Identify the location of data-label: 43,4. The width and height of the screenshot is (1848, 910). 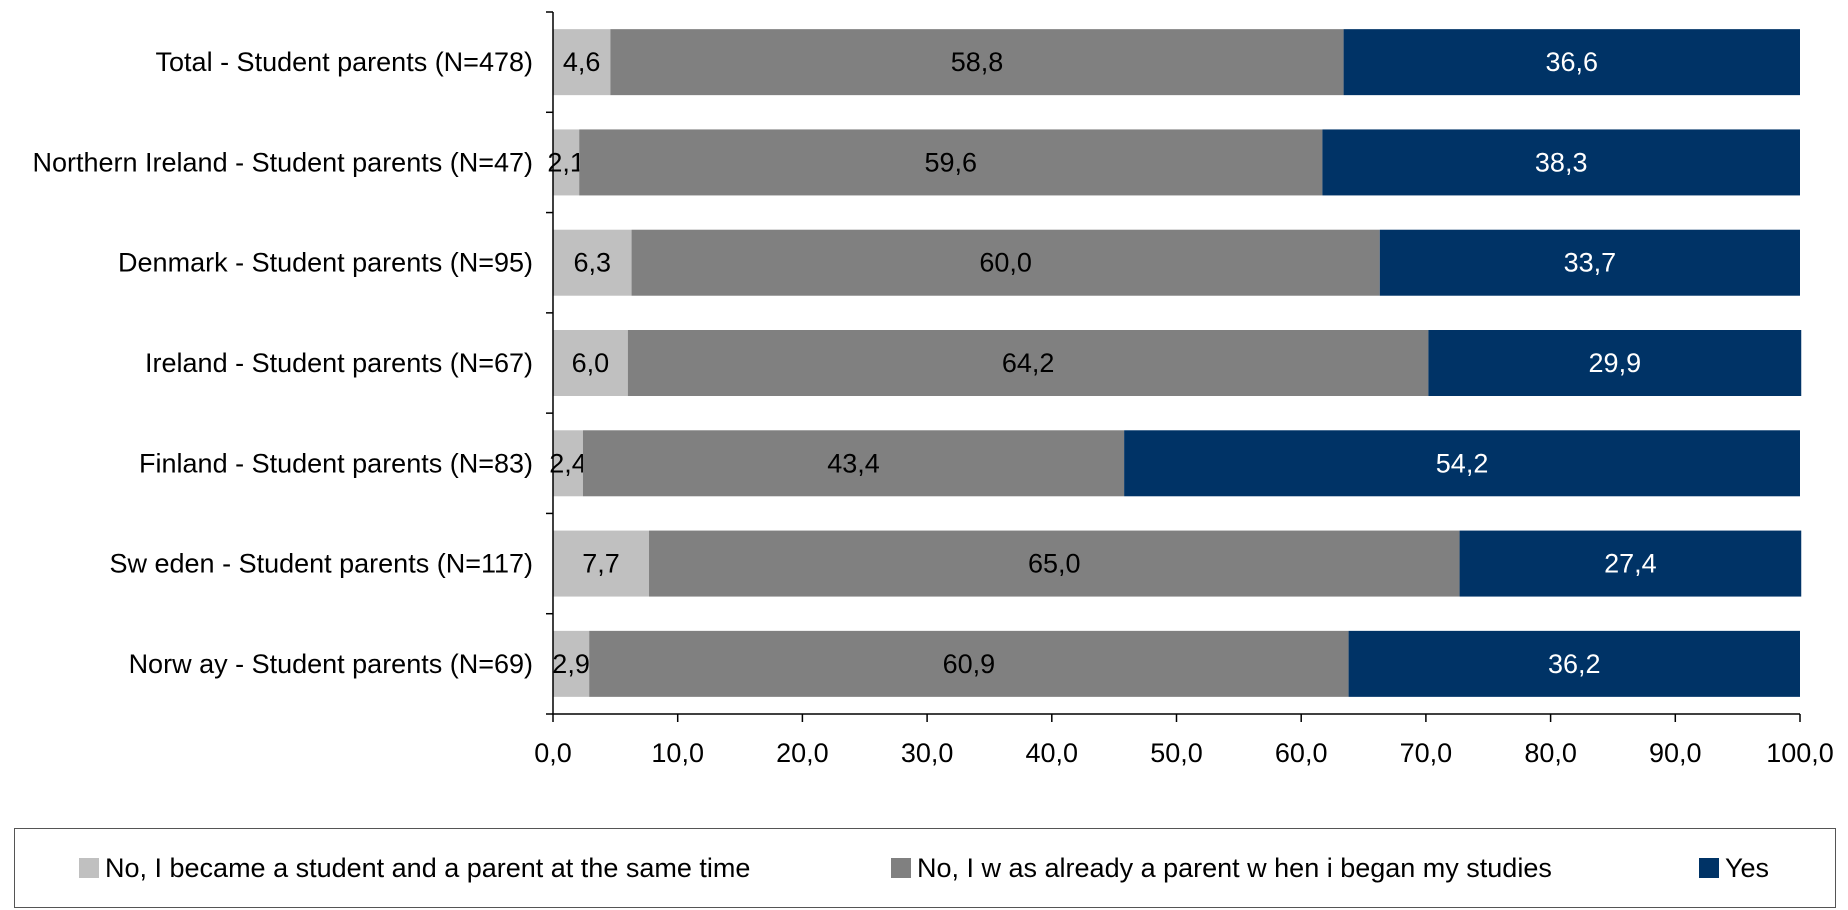
(853, 463).